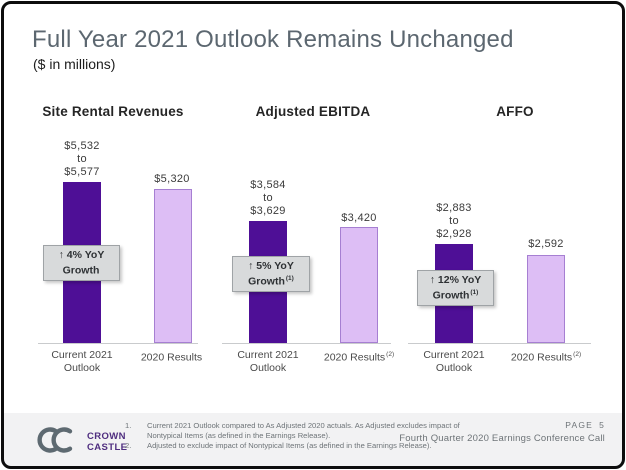  Describe the element at coordinates (81, 255) in the screenshot. I see `badge-line-1: ↑ 4% YoY` at that location.